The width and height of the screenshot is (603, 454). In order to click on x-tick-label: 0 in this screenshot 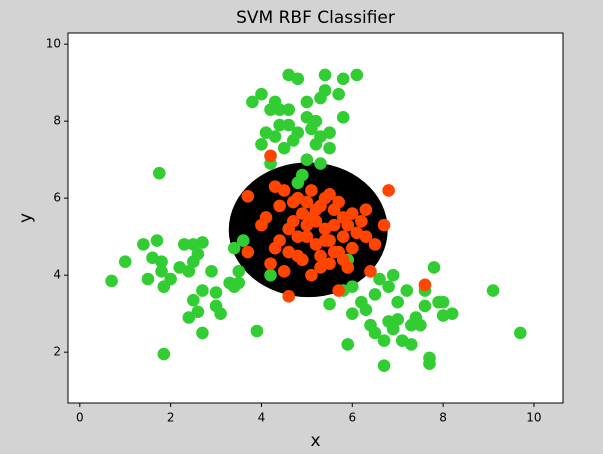, I will do `click(80, 418)`.